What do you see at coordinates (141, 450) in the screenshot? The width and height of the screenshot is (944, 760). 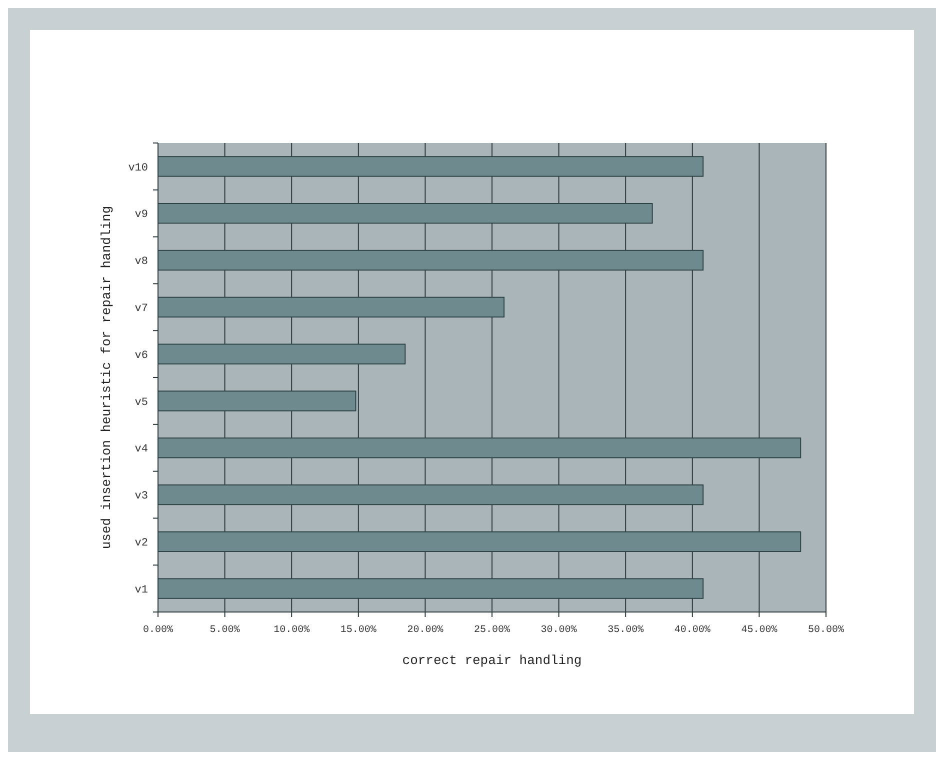 I see `y-tick-label: v4` at bounding box center [141, 450].